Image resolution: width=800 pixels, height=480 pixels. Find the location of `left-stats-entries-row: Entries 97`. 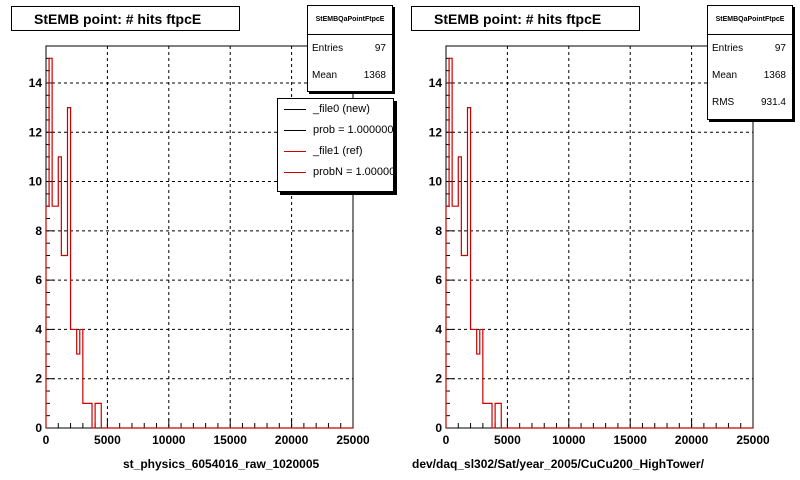

left-stats-entries-row: Entries 97 is located at coordinates (350, 48).